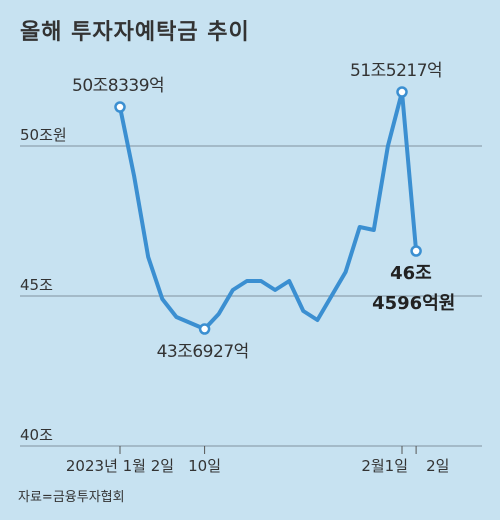 The height and width of the screenshot is (520, 500). Describe the element at coordinates (437, 466) in the screenshot. I see `x-tick-label-3: 2일` at that location.